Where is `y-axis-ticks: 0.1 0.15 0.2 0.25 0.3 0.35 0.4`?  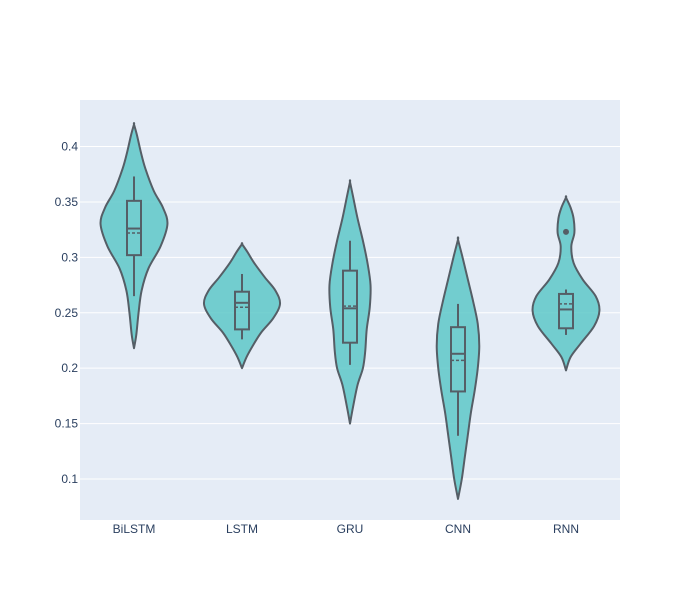 y-axis-ticks: 0.1 0.15 0.2 0.25 0.3 0.35 0.4 is located at coordinates (67, 313).